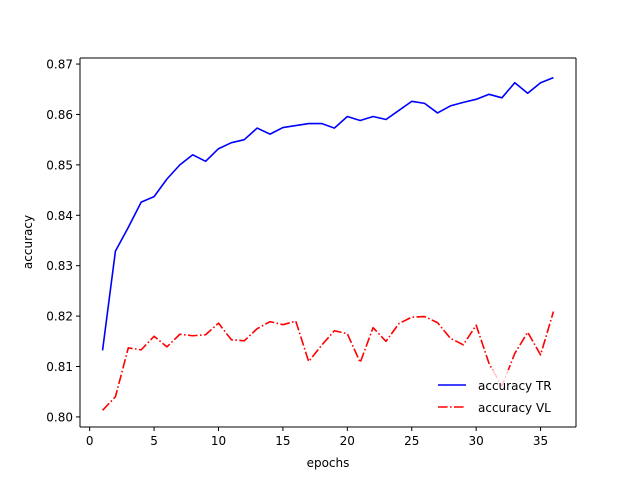 The width and height of the screenshot is (640, 480). Describe the element at coordinates (59, 65) in the screenshot. I see `y-tick-label: 0.87` at that location.